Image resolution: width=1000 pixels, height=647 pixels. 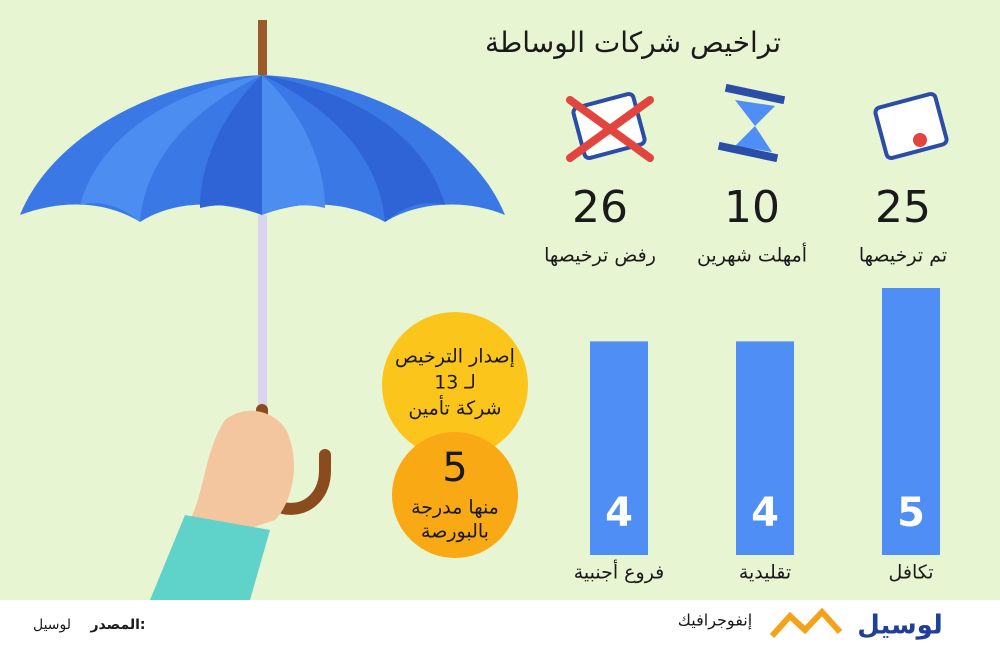 What do you see at coordinates (262, 47) in the screenshot?
I see `umbrella-tip` at bounding box center [262, 47].